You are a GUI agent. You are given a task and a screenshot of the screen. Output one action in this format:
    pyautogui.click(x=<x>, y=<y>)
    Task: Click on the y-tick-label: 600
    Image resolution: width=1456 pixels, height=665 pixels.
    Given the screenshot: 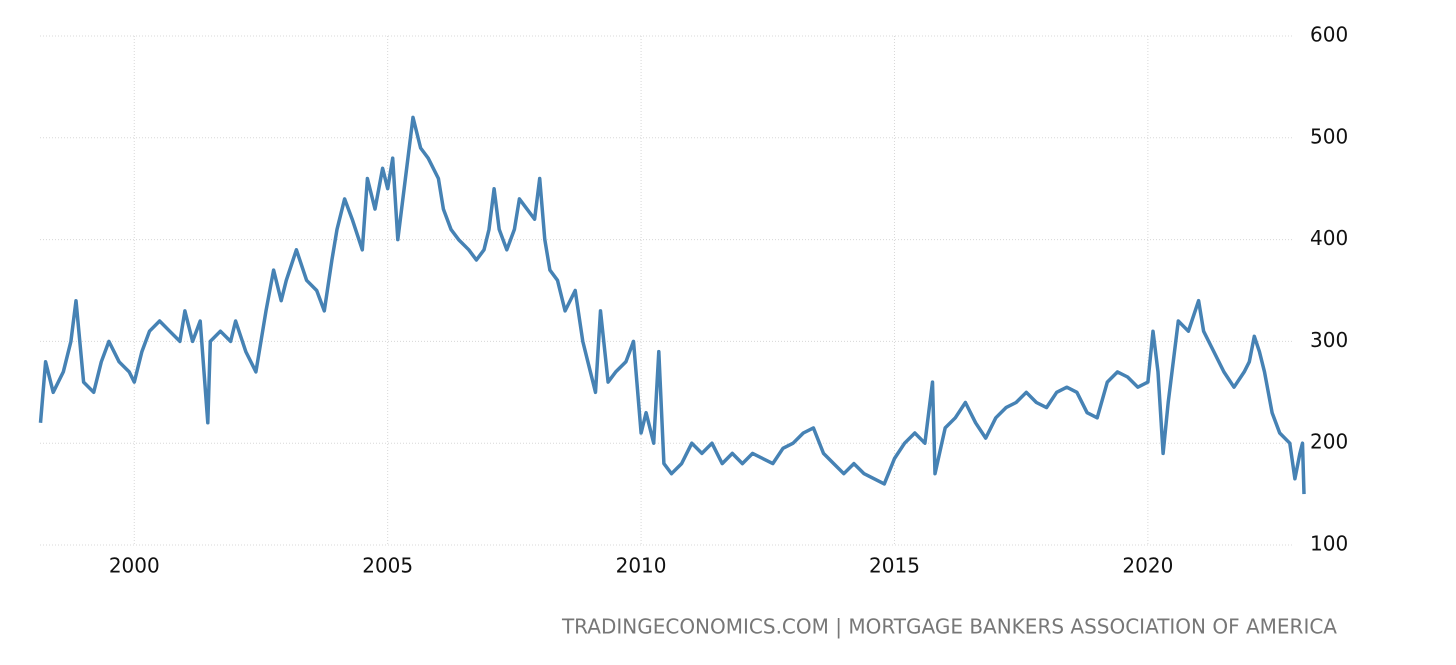 What is the action you would take?
    pyautogui.click(x=1329, y=35)
    